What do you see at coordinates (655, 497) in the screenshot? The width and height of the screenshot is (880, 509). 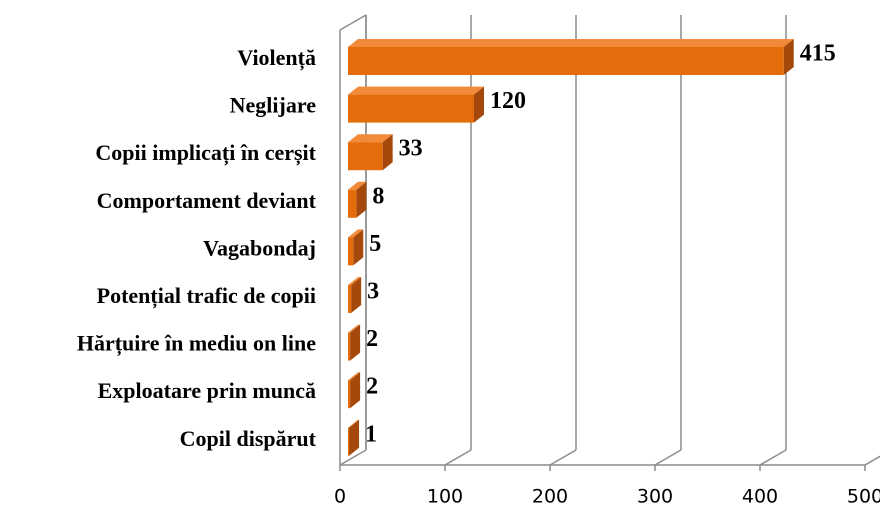 I see `x-tick-label: 300` at bounding box center [655, 497].